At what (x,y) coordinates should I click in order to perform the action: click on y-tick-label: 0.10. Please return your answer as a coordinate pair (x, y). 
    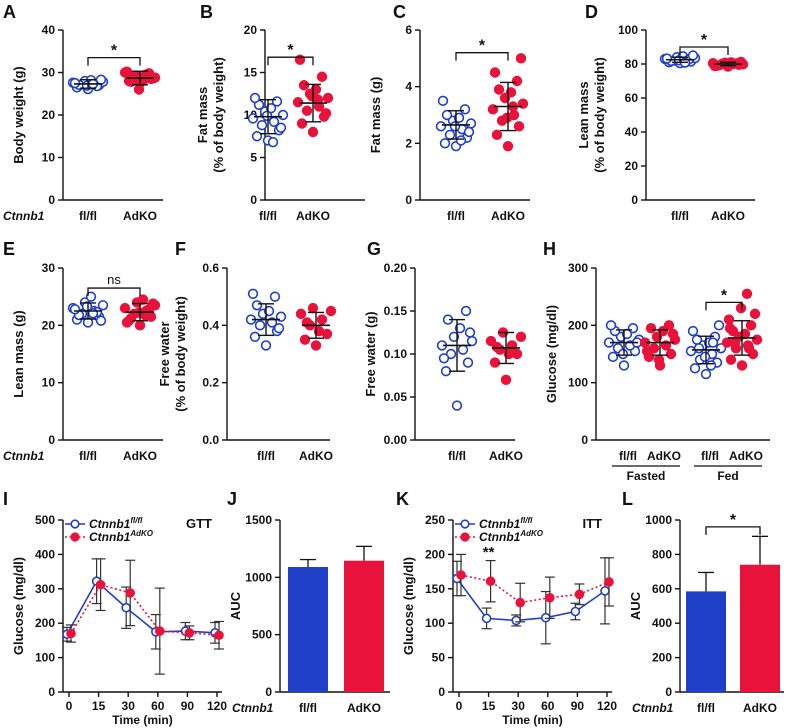
    Looking at the image, I should click on (396, 354).